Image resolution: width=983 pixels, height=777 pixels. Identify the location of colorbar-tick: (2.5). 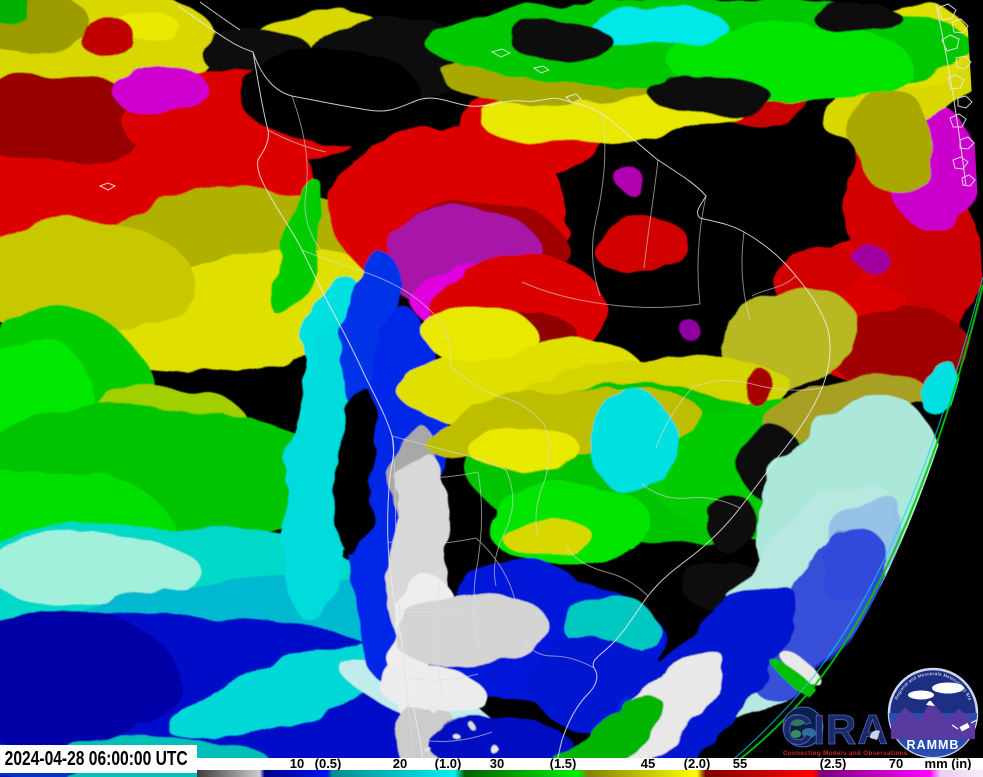
(833, 763).